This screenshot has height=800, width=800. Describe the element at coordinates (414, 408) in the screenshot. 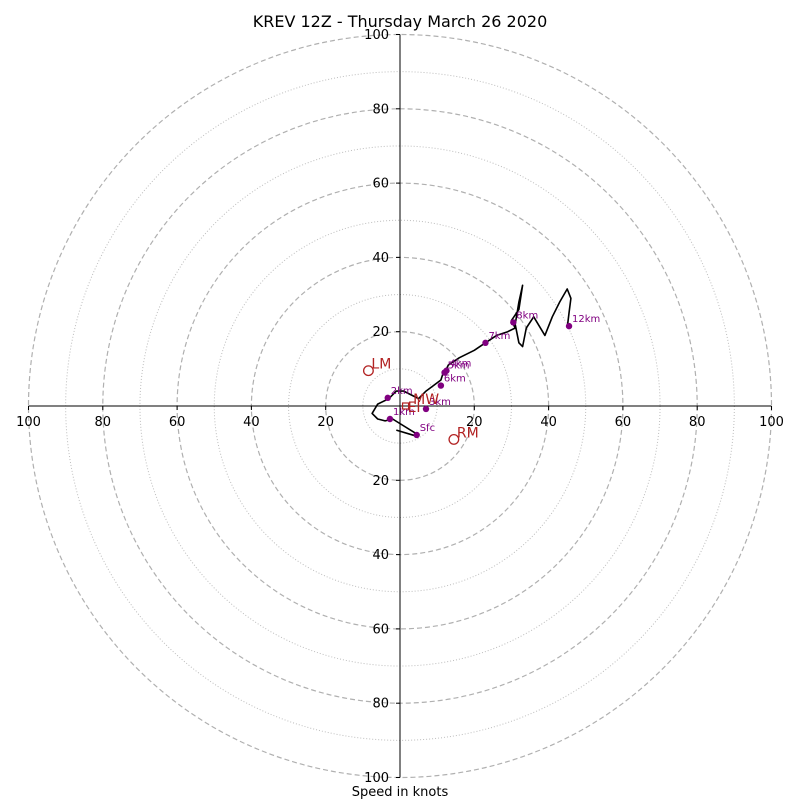

I see `storm-motion-label-EI: EI` at that location.